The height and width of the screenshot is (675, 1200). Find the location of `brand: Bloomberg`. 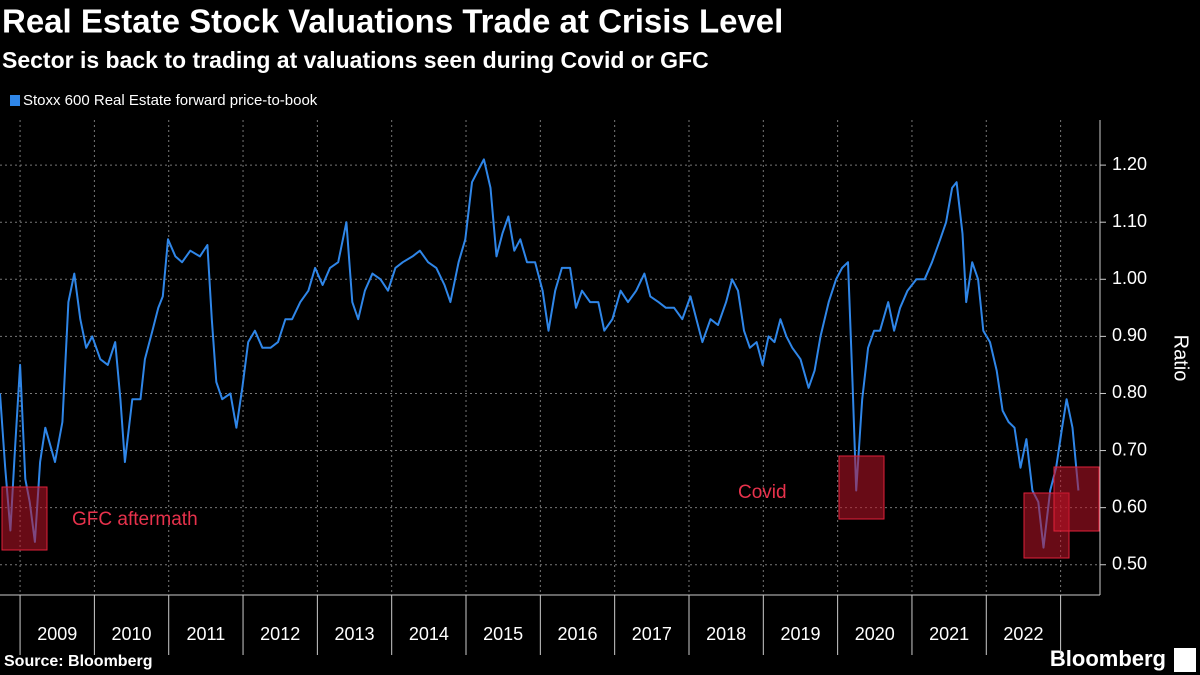

brand: Bloomberg is located at coordinates (1108, 658).